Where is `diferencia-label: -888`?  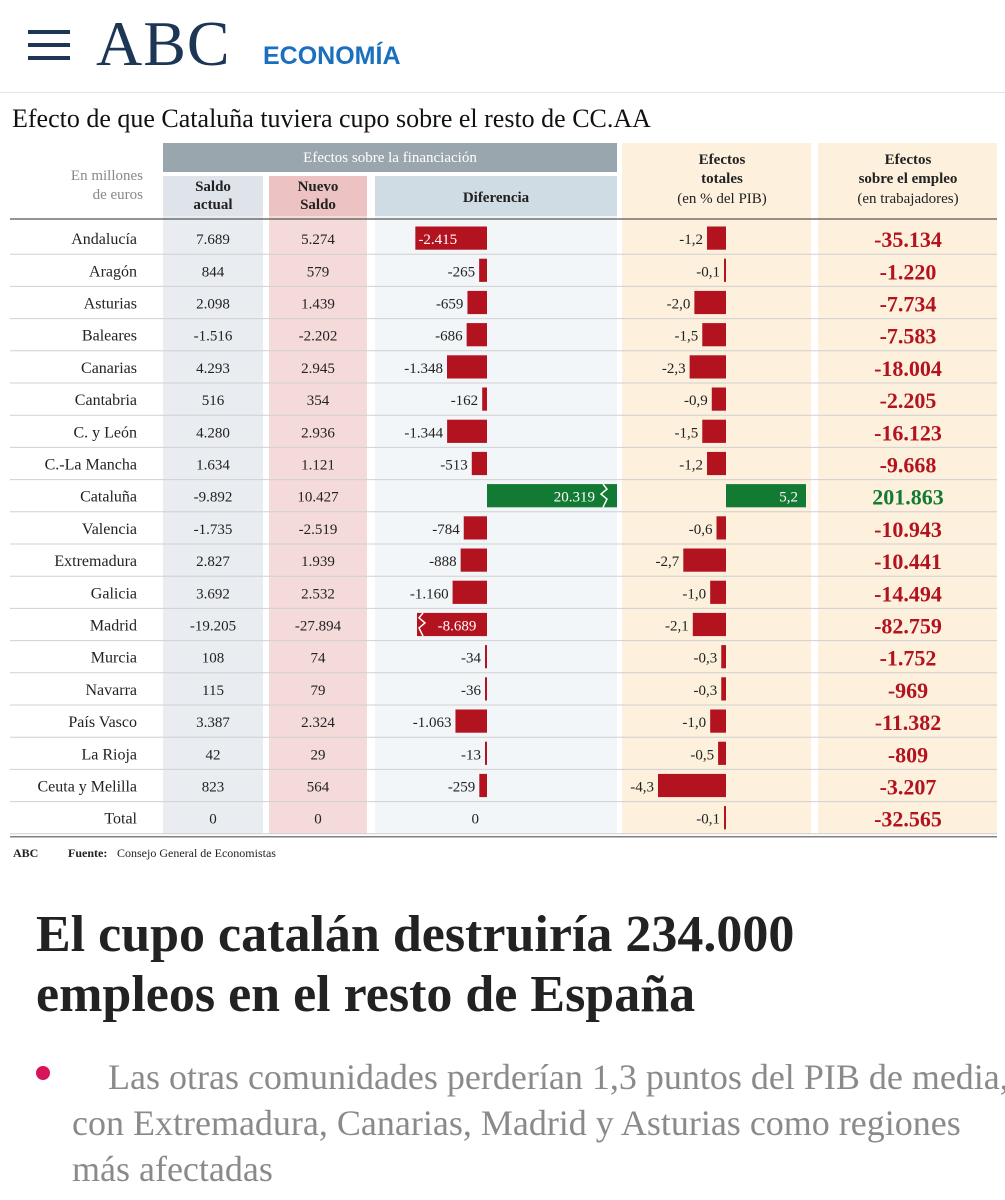 diferencia-label: -888 is located at coordinates (443, 562).